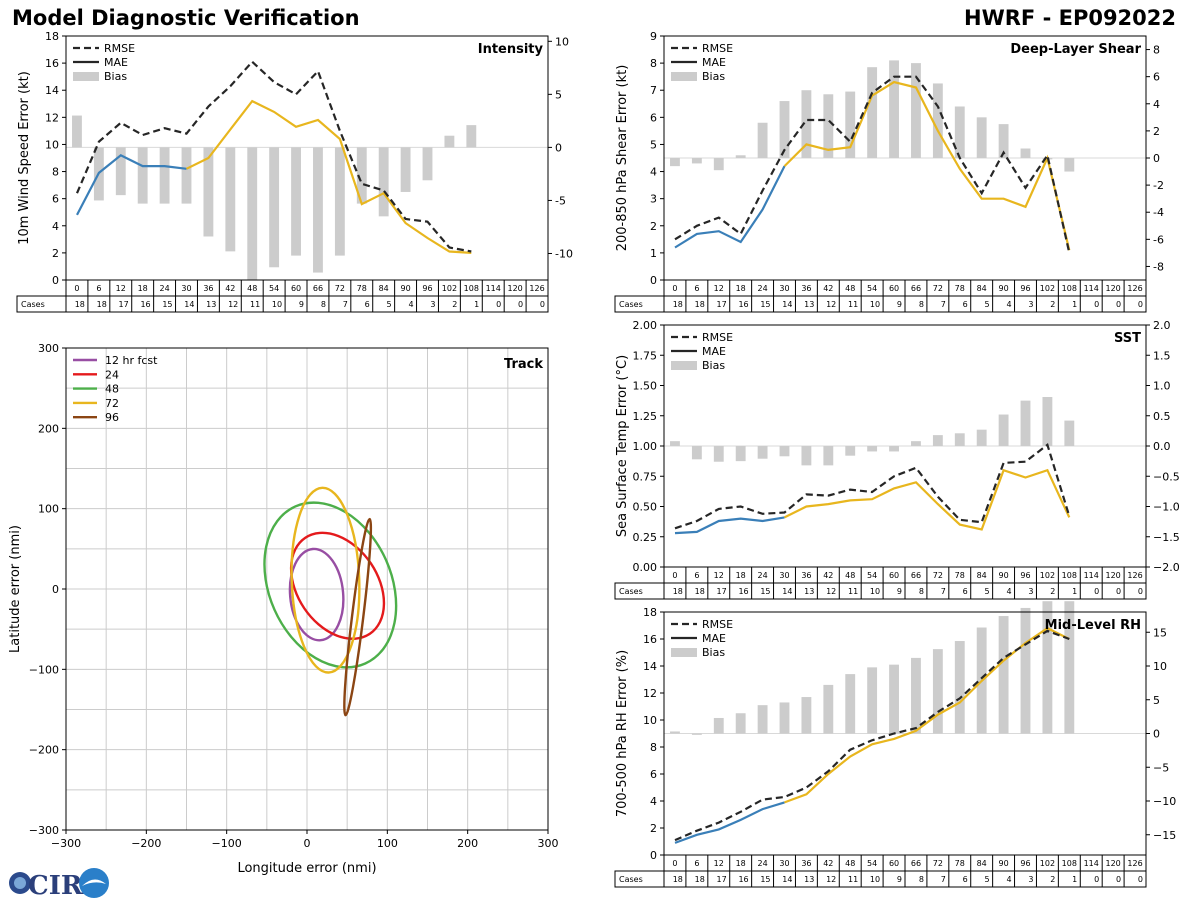 This screenshot has height=900, width=1200. Describe the element at coordinates (186, 18) in the screenshot. I see `page-title: Model Diagnostic Verification` at that location.